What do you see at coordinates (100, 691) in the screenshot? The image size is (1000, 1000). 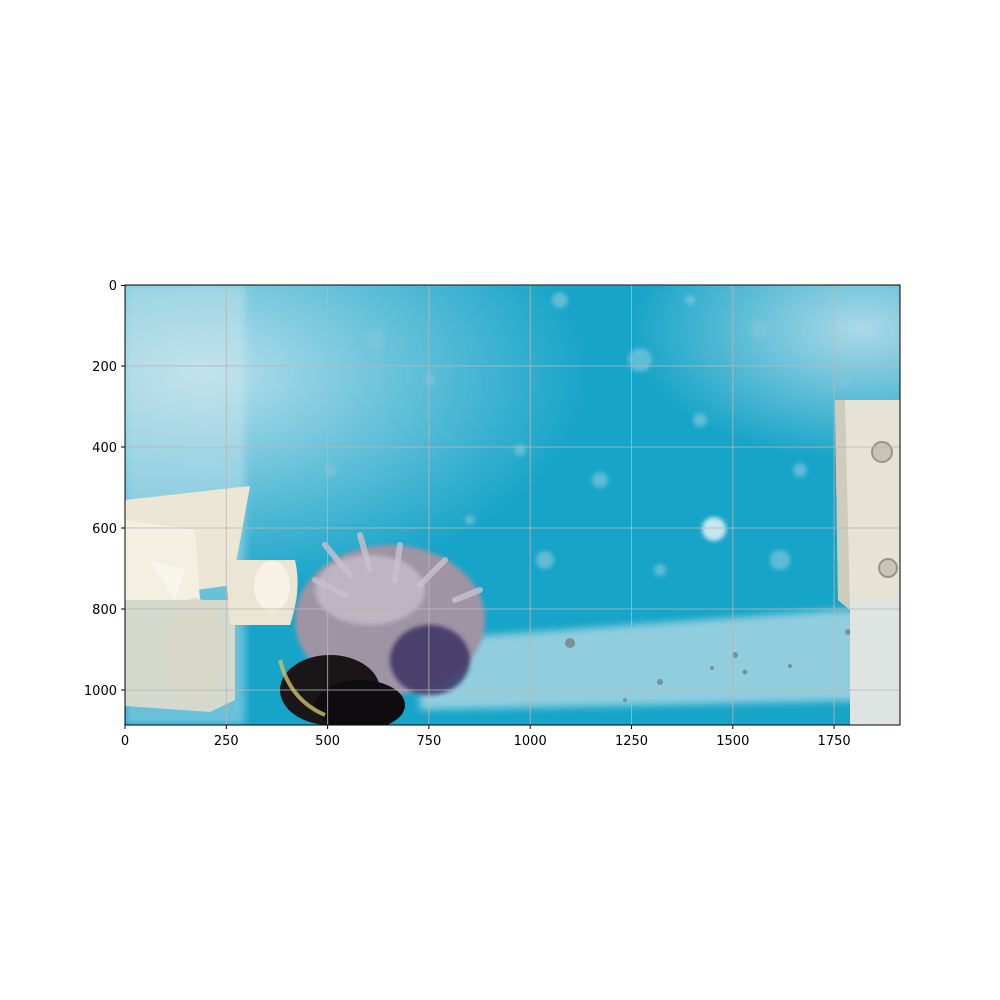 I see `y-tick-label: 1000` at bounding box center [100, 691].